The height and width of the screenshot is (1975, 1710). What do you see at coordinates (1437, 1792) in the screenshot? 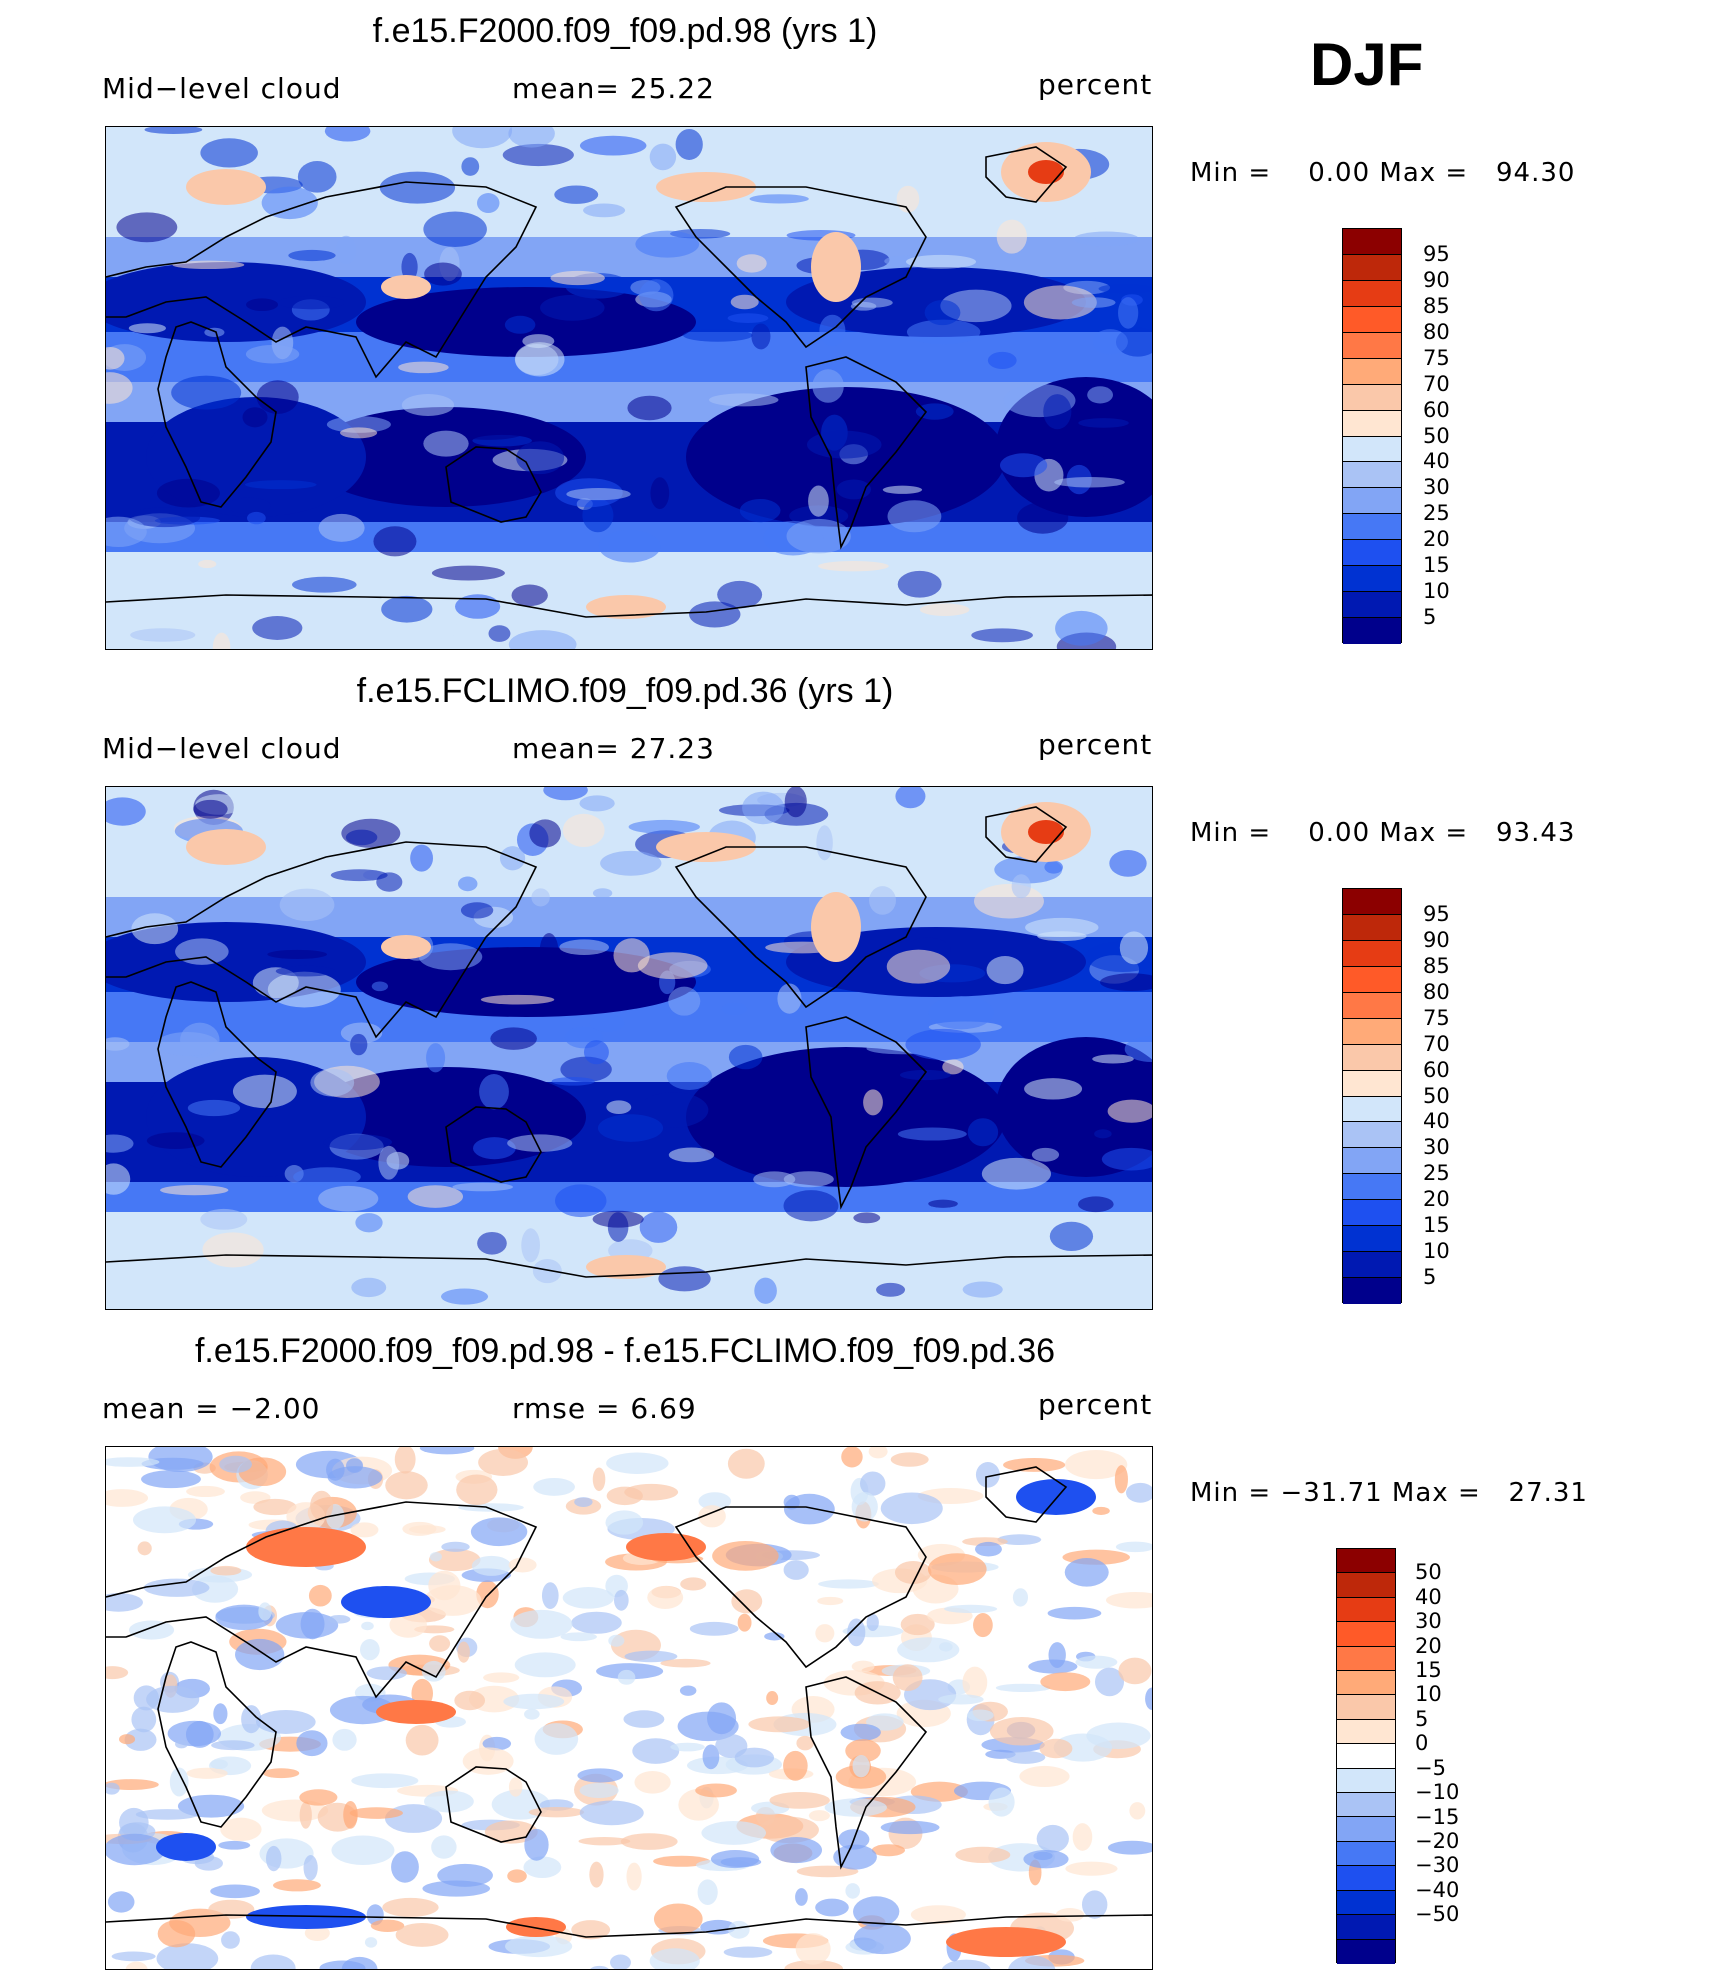
I see `colorbar-tick-label: −10` at bounding box center [1437, 1792].